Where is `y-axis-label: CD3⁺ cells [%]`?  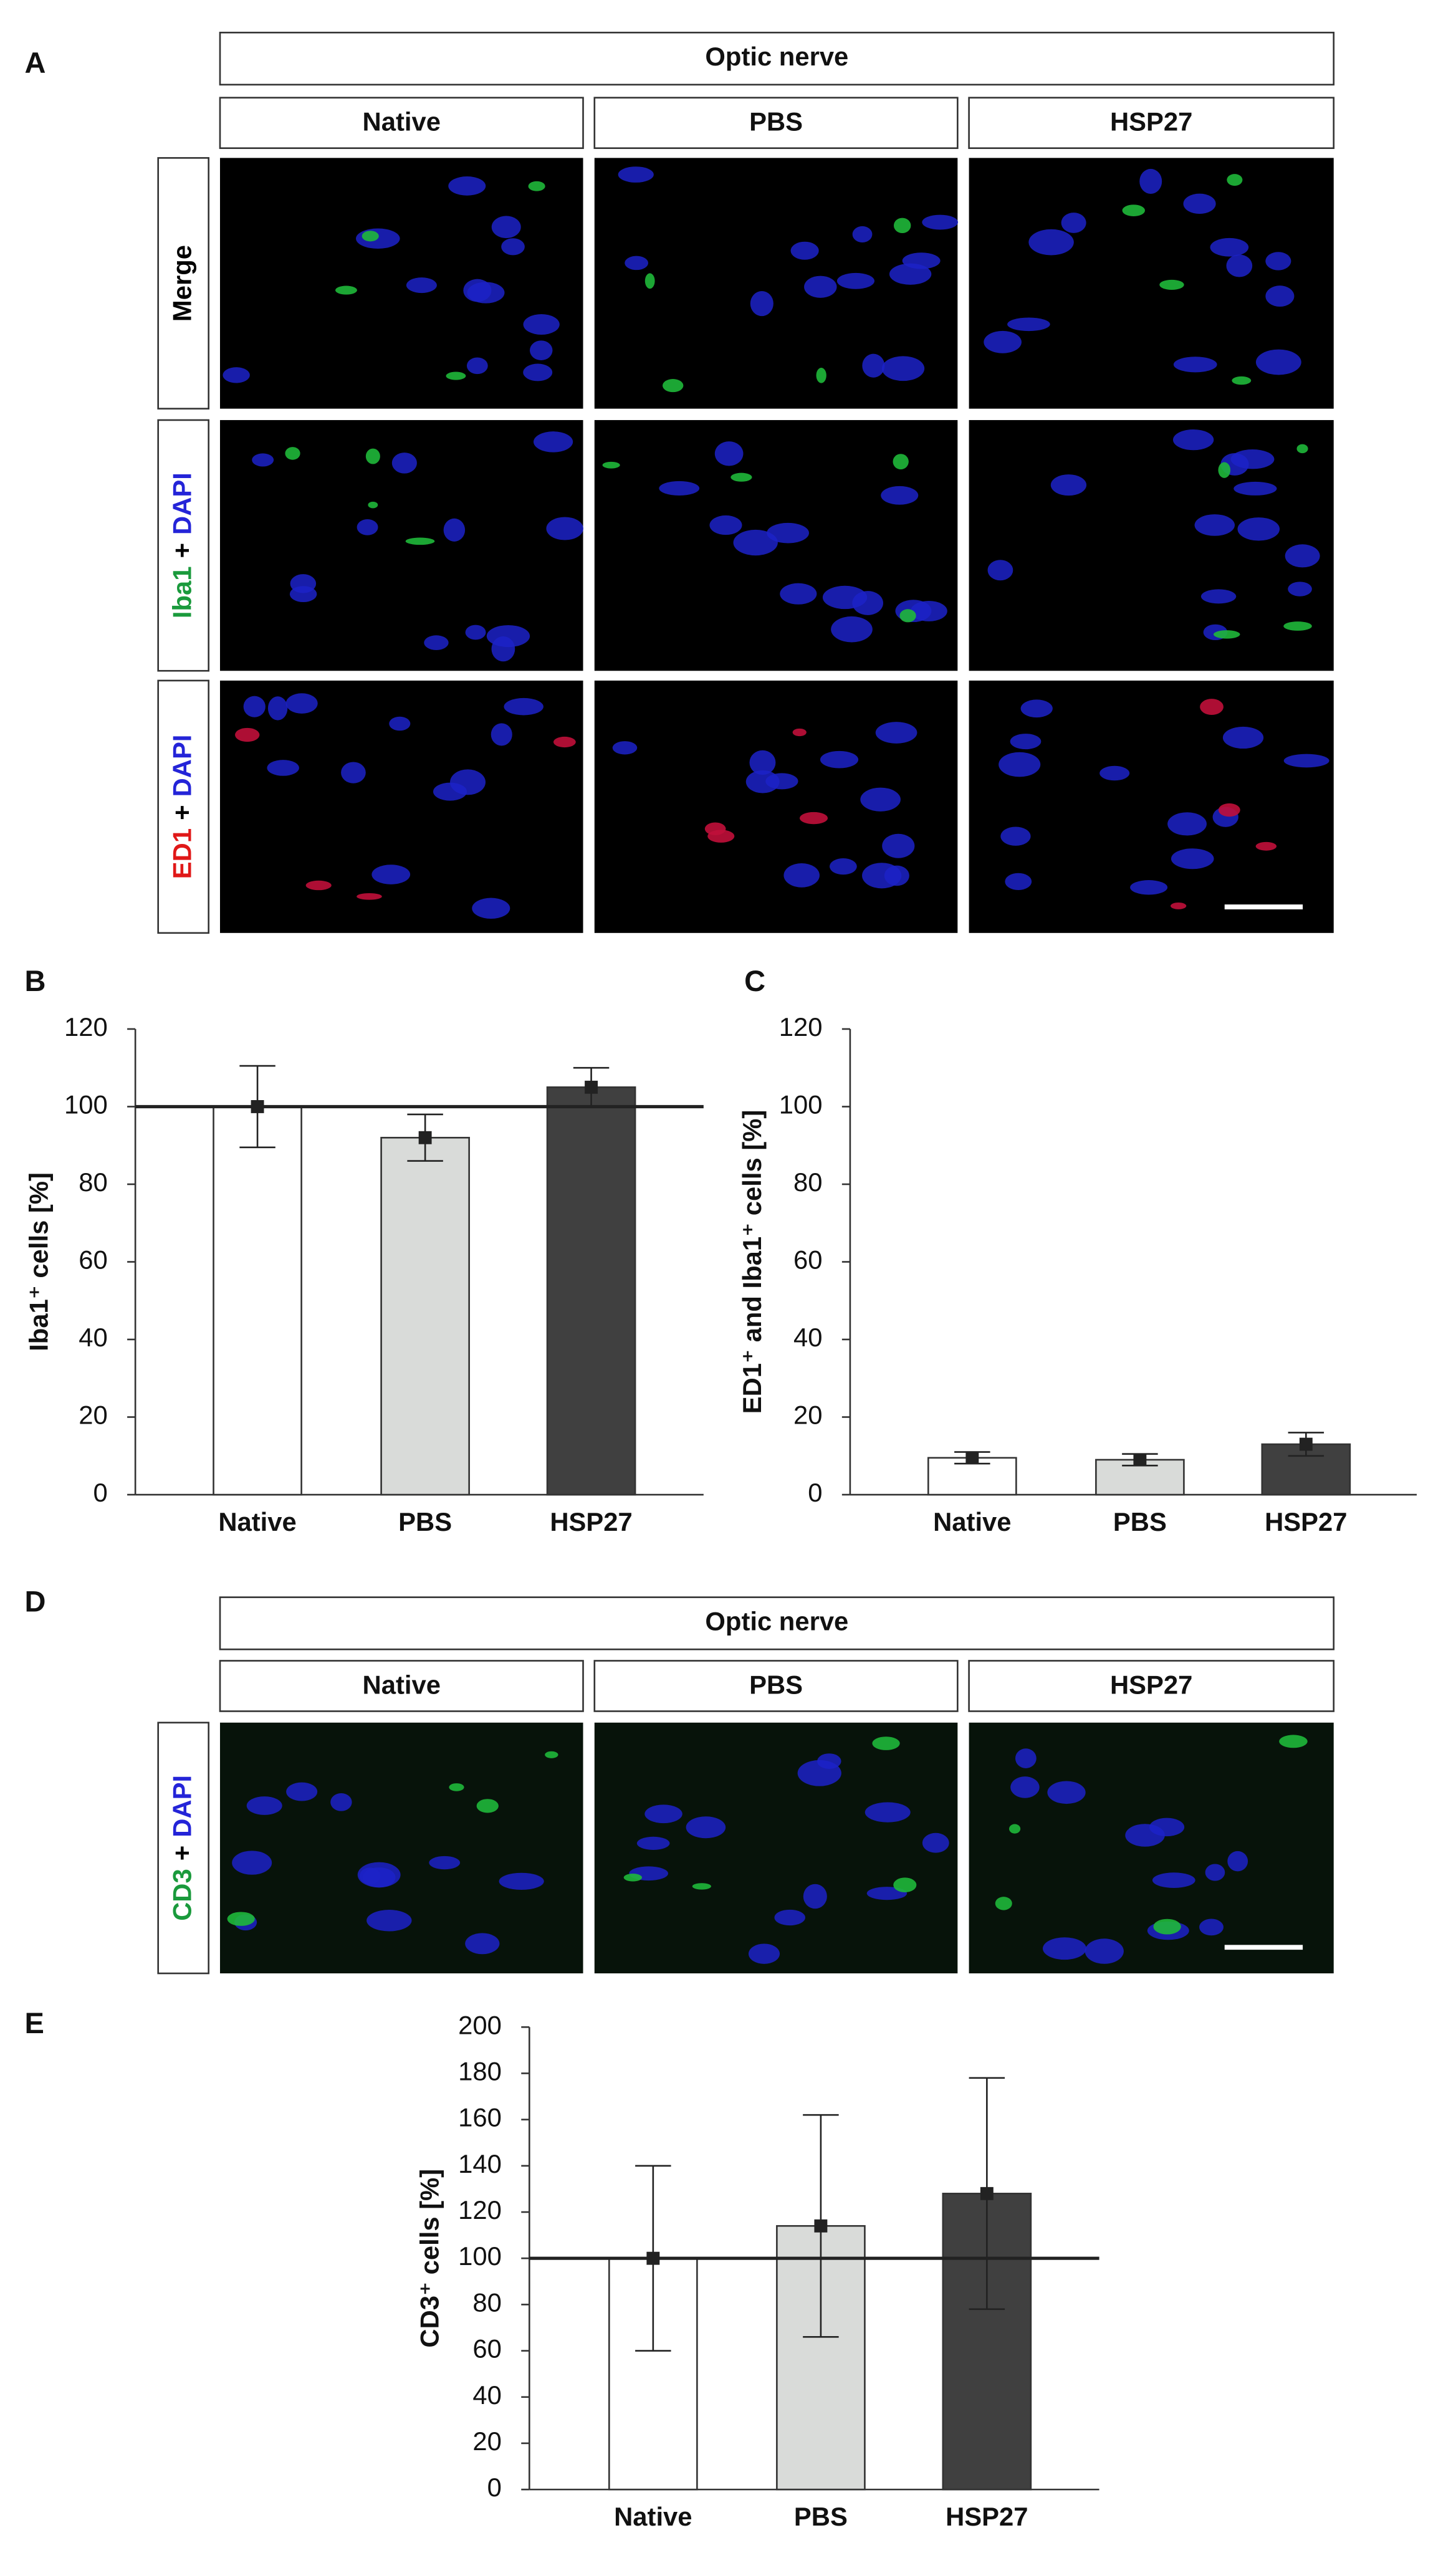 y-axis-label: CD3⁺ cells [%] is located at coordinates (430, 2258).